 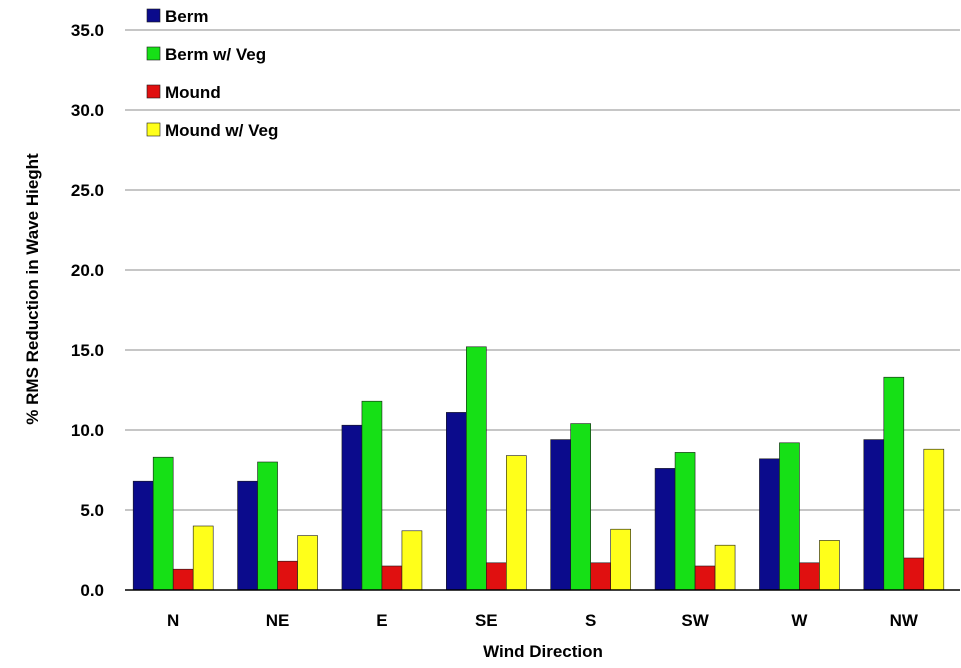 I want to click on bar-mound-ne, so click(x=287, y=575).